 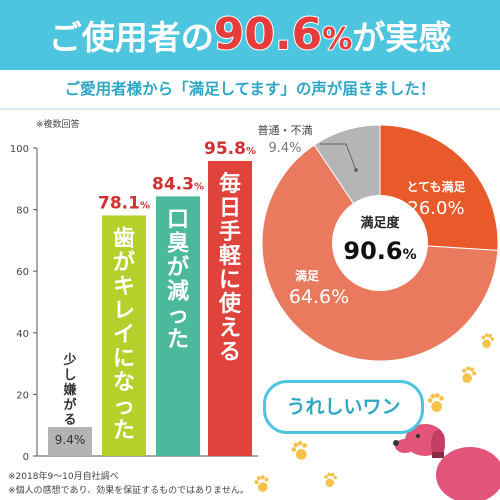 What do you see at coordinates (26, 457) in the screenshot?
I see `y-tick-label: 0` at bounding box center [26, 457].